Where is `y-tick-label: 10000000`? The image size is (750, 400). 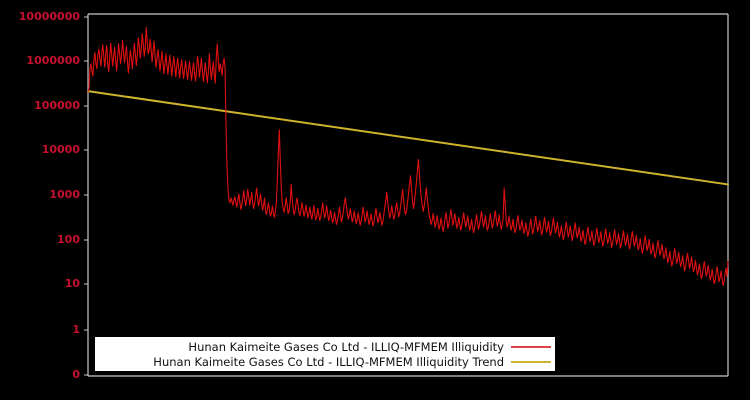
y-tick-label: 10000000 is located at coordinates (49, 16).